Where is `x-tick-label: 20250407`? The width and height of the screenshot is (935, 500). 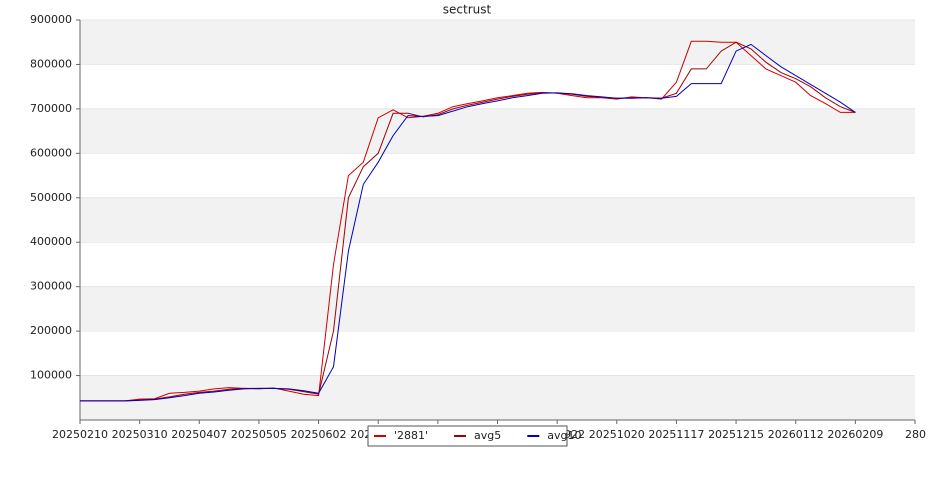
x-tick-label: 20250407 is located at coordinates (199, 434).